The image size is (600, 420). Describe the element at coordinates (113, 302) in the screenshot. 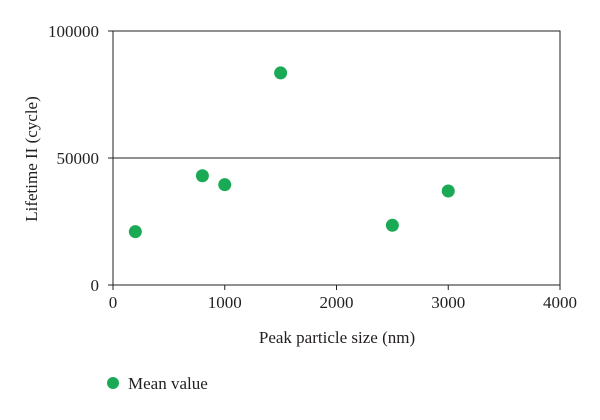

I see `x-tick-label: 0` at that location.